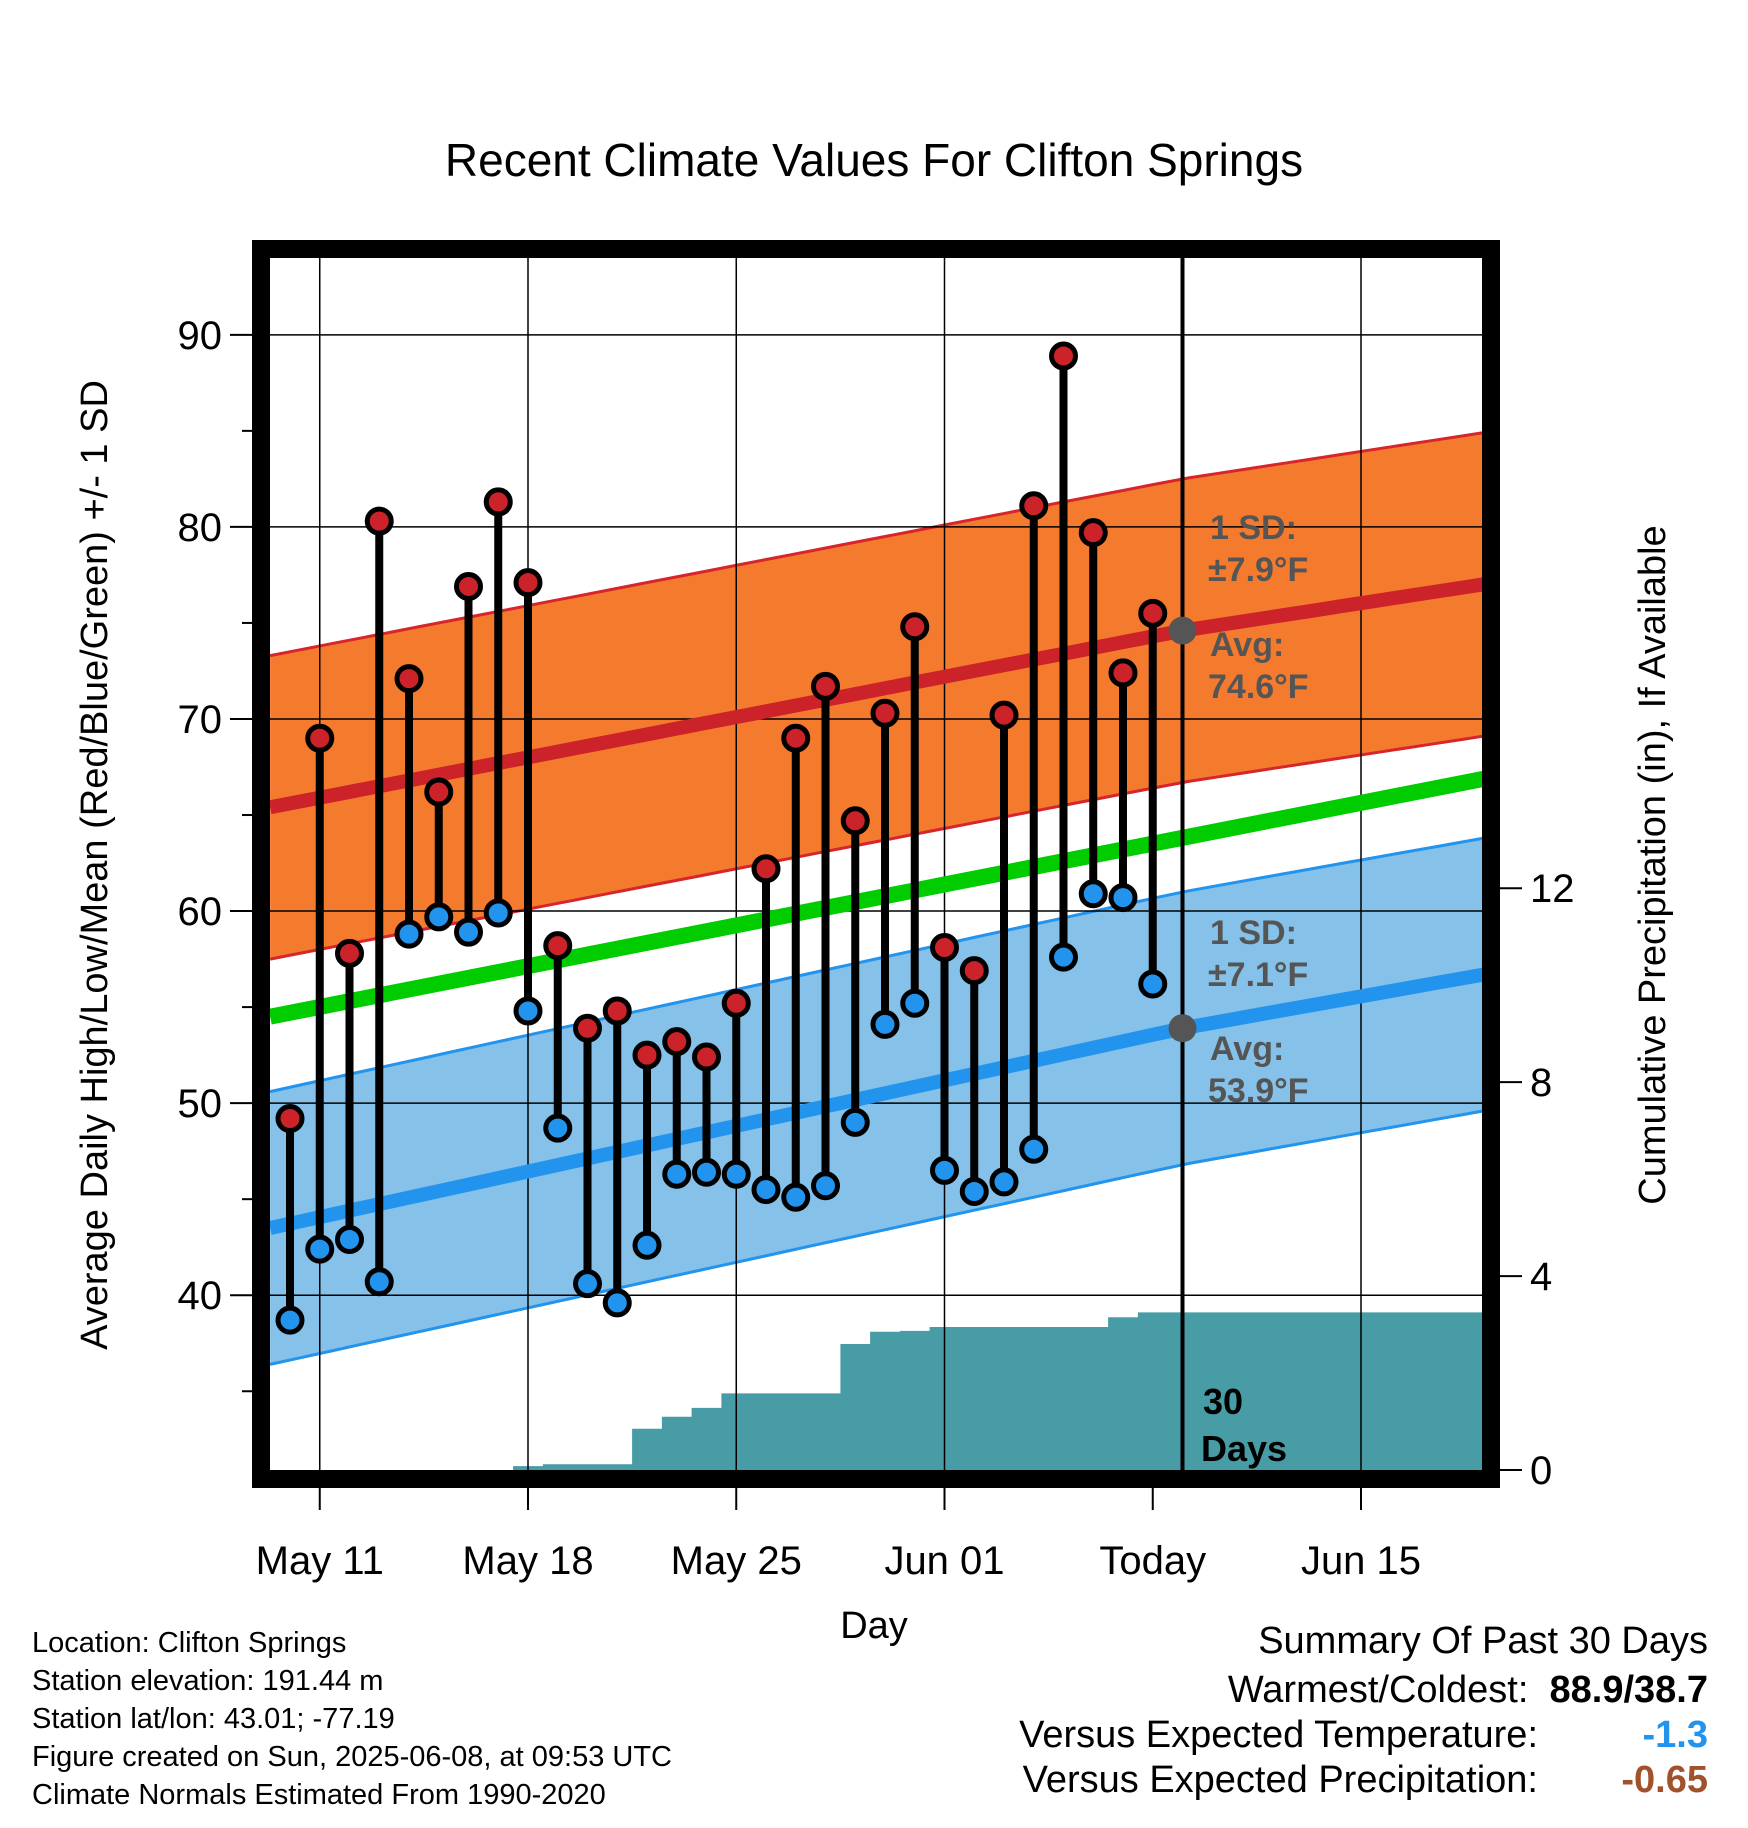 The image size is (1748, 1828). Describe the element at coordinates (882, 1236) in the screenshot. I see `low-sd-band-lower-edge` at that location.